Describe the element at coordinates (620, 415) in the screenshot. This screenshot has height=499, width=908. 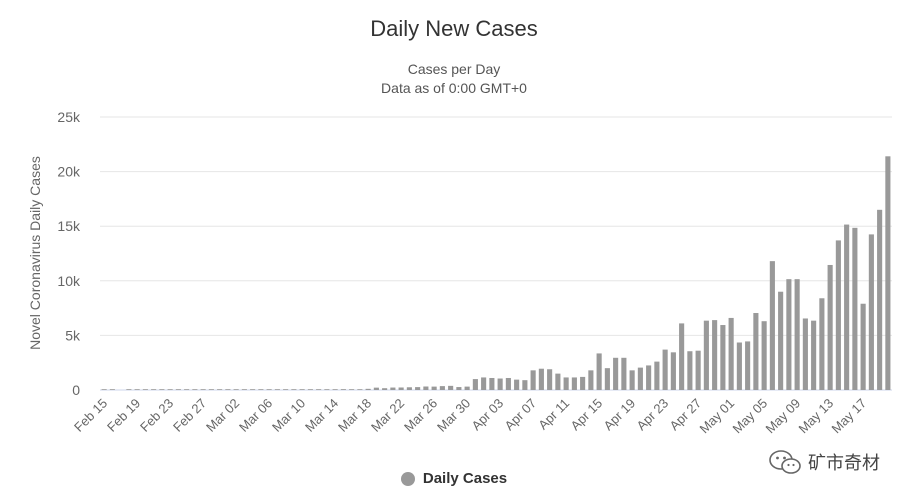
I see `x-tick-label: Apr 19` at that location.